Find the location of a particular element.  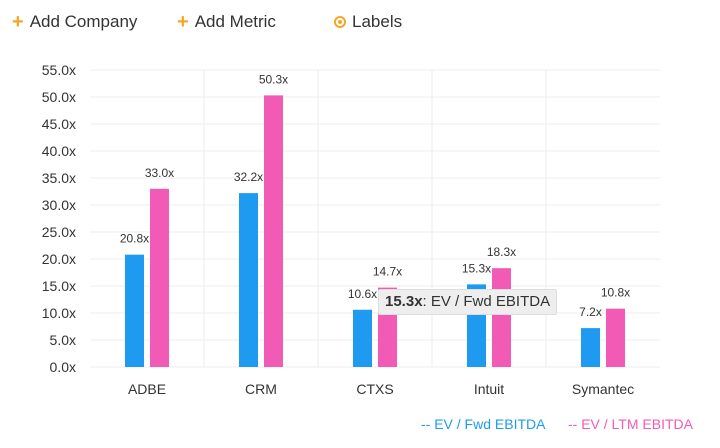

target-icon is located at coordinates (340, 22).